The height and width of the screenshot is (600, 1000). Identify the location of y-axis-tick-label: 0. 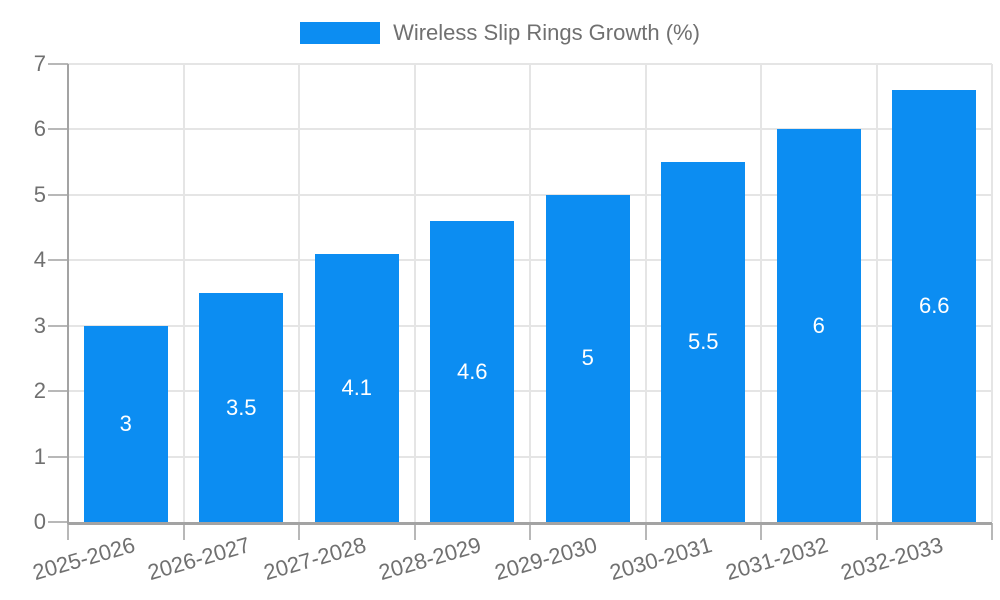
(39, 521).